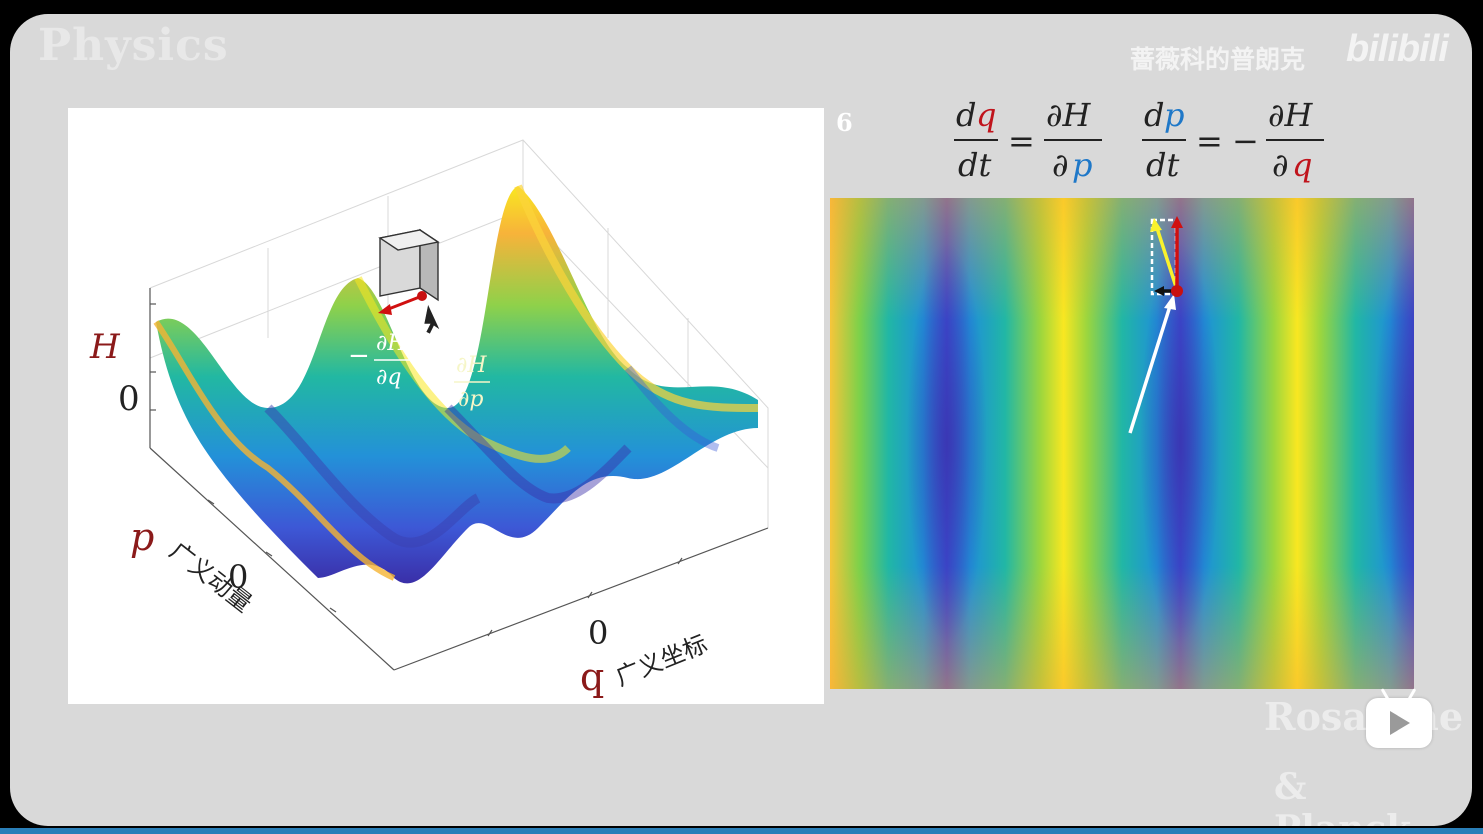  What do you see at coordinates (1209, 141) in the screenshot?
I see `eq2-equals: =` at bounding box center [1209, 141].